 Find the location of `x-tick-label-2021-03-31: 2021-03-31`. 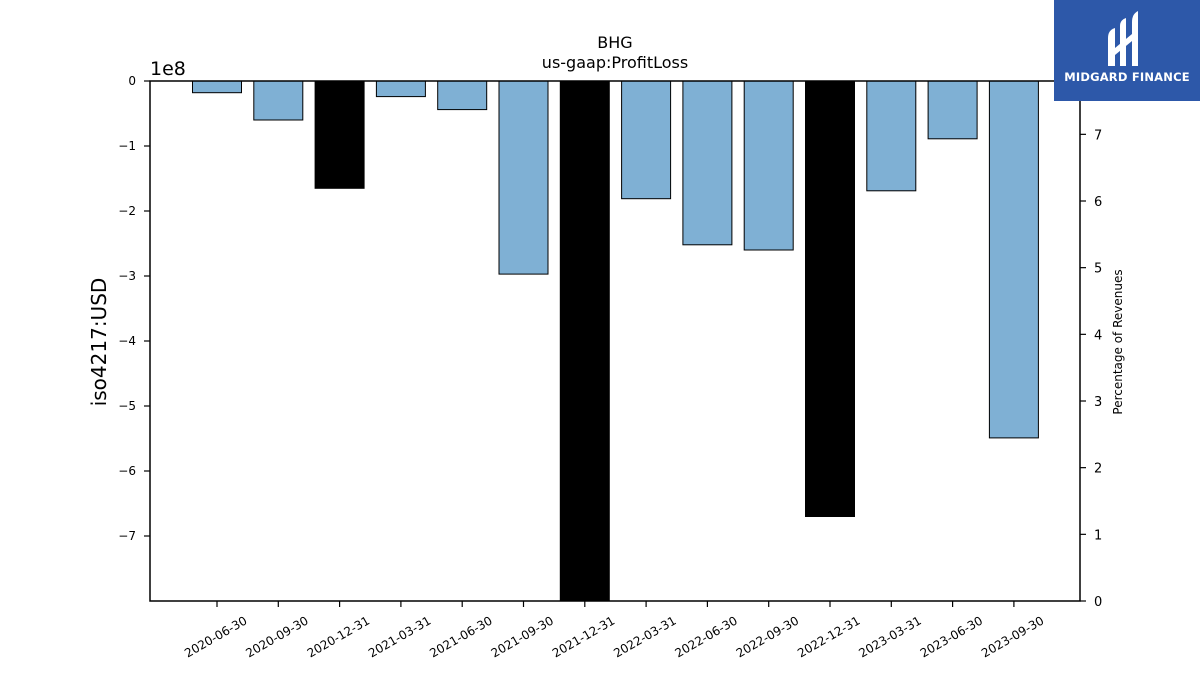

x-tick-label-2021-03-31: 2021-03-31 is located at coordinates (399, 636).